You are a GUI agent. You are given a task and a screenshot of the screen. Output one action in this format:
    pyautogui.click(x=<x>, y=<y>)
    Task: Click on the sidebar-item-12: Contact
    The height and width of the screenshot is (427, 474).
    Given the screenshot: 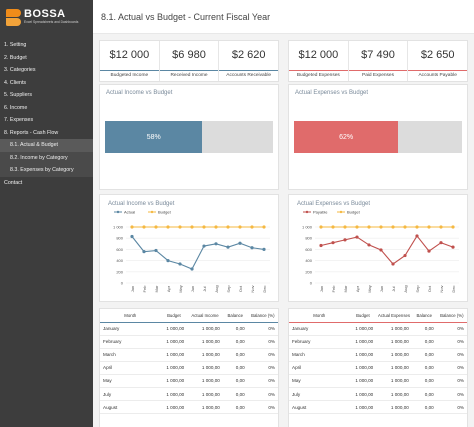 What is the action you would take?
    pyautogui.click(x=13, y=182)
    